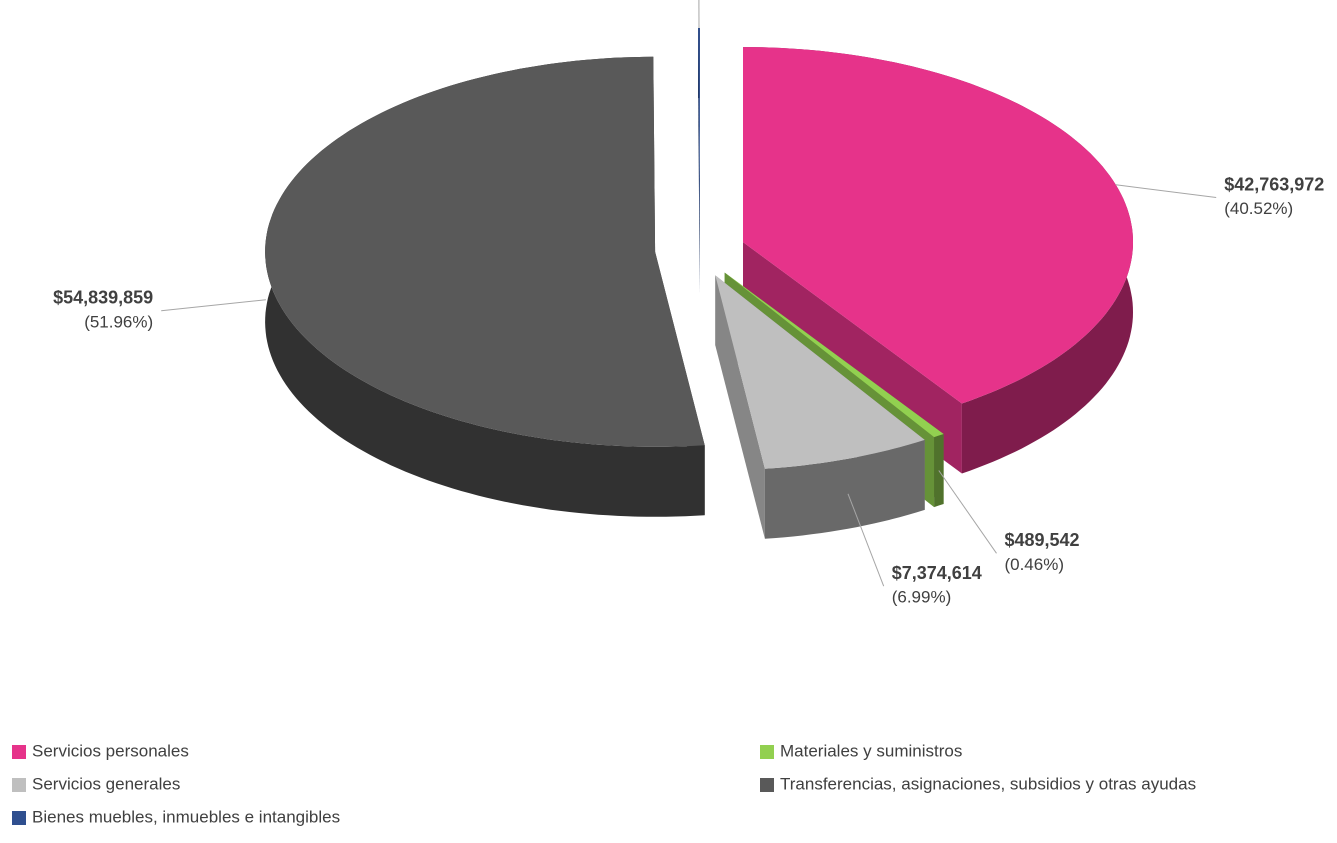  Describe the element at coordinates (118, 321) in the screenshot. I see `percent-label: (51.96%)` at that location.